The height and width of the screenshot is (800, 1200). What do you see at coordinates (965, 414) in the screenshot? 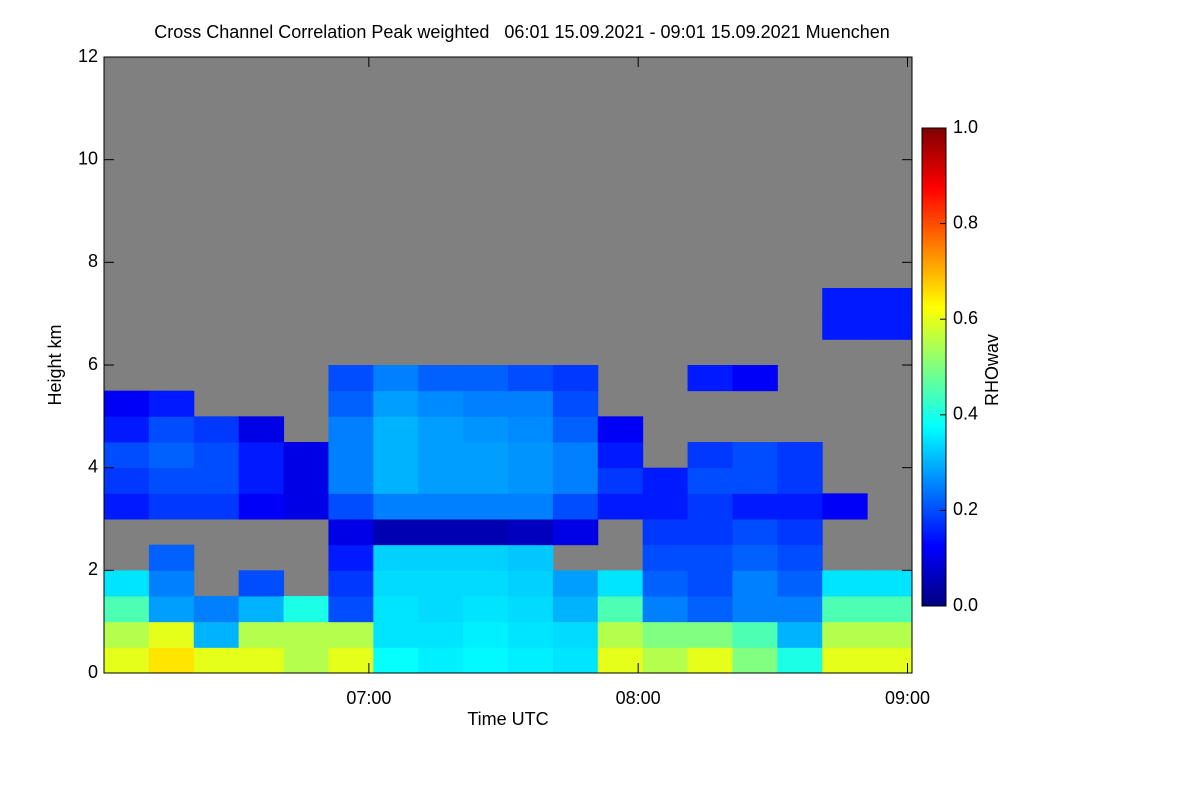
I see `colorbar-tick-label: 0.4` at bounding box center [965, 414].